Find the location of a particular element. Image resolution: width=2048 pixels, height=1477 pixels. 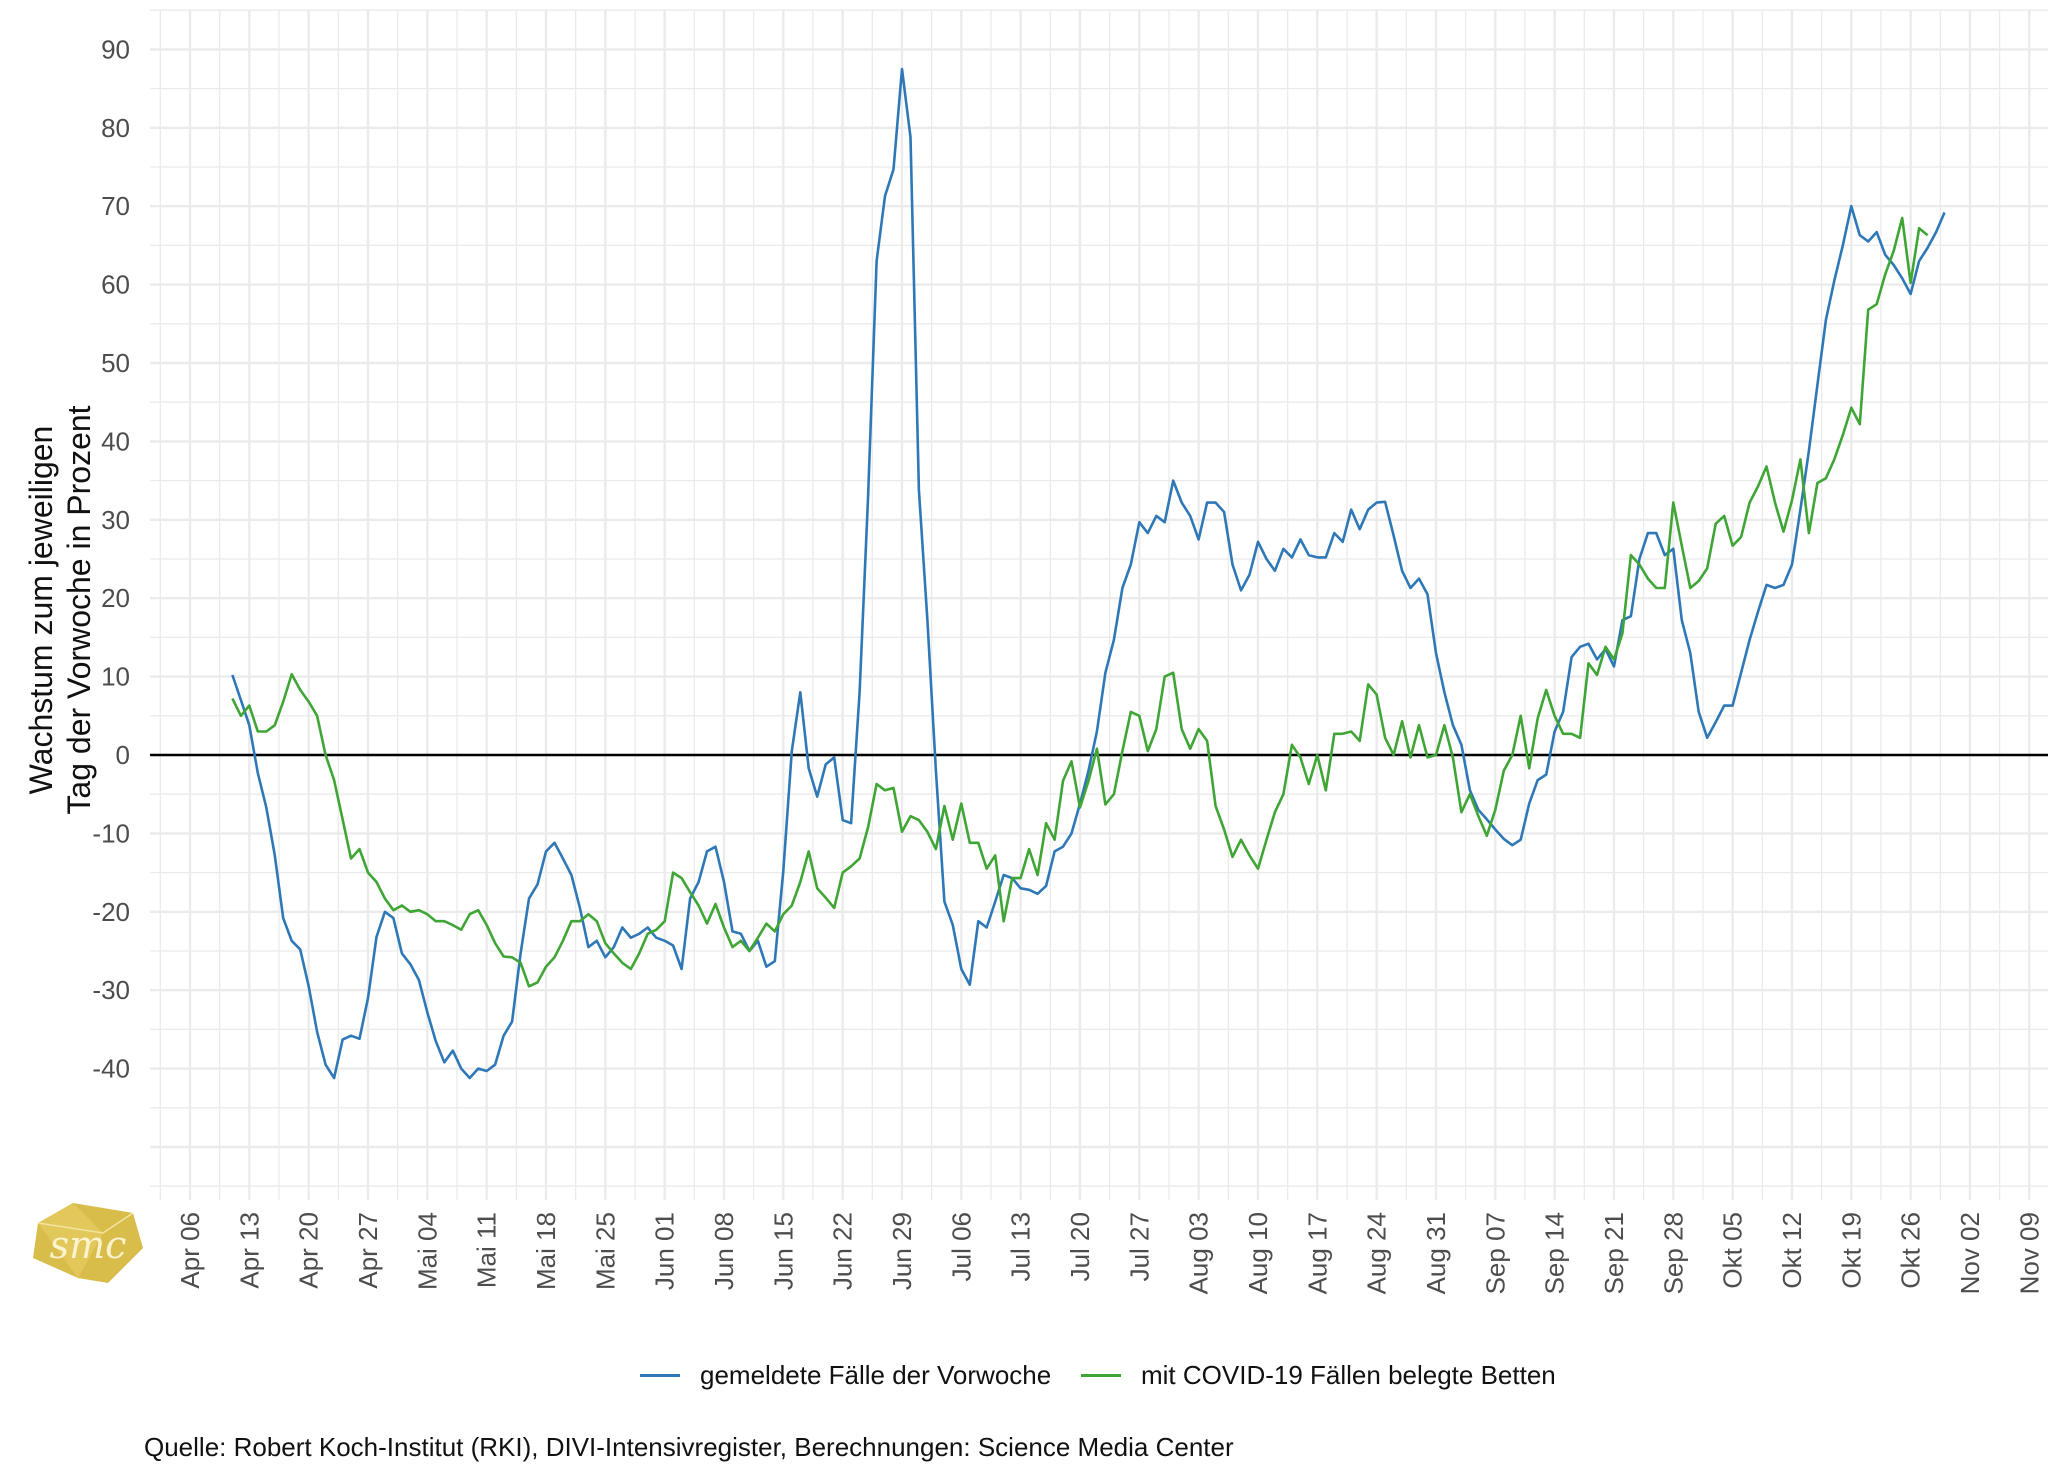

smc-logo: smc is located at coordinates (88, 1243).